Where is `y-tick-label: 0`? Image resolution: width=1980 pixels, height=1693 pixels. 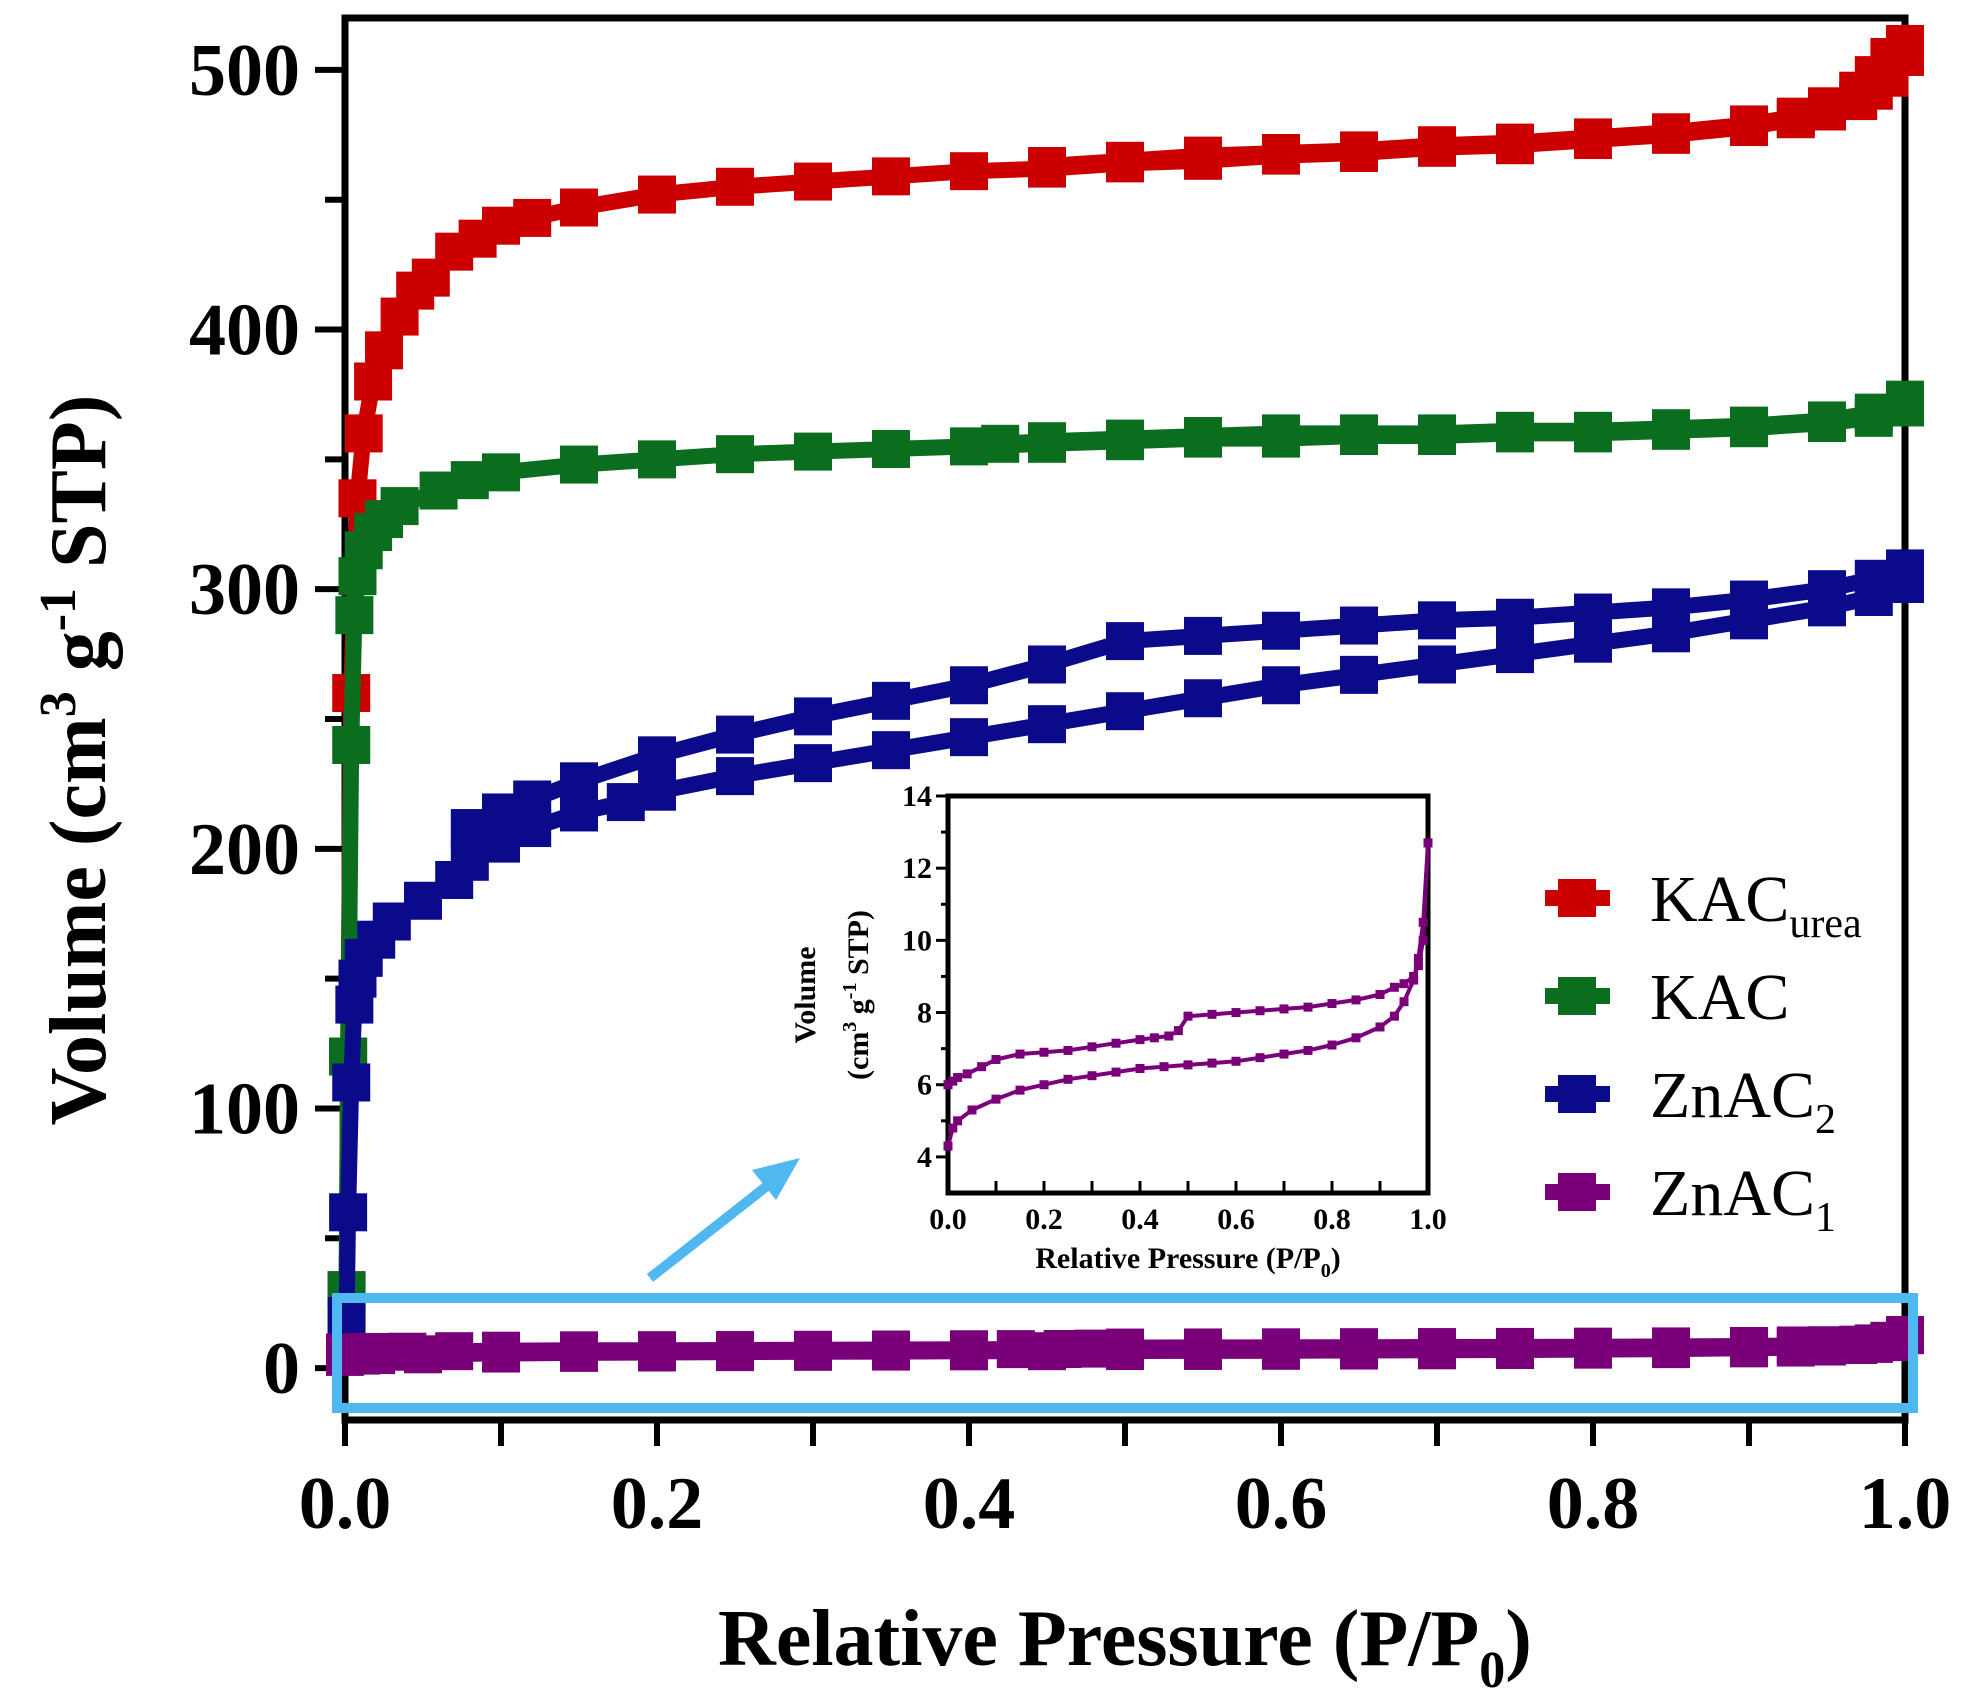 y-tick-label: 0 is located at coordinates (281, 1369).